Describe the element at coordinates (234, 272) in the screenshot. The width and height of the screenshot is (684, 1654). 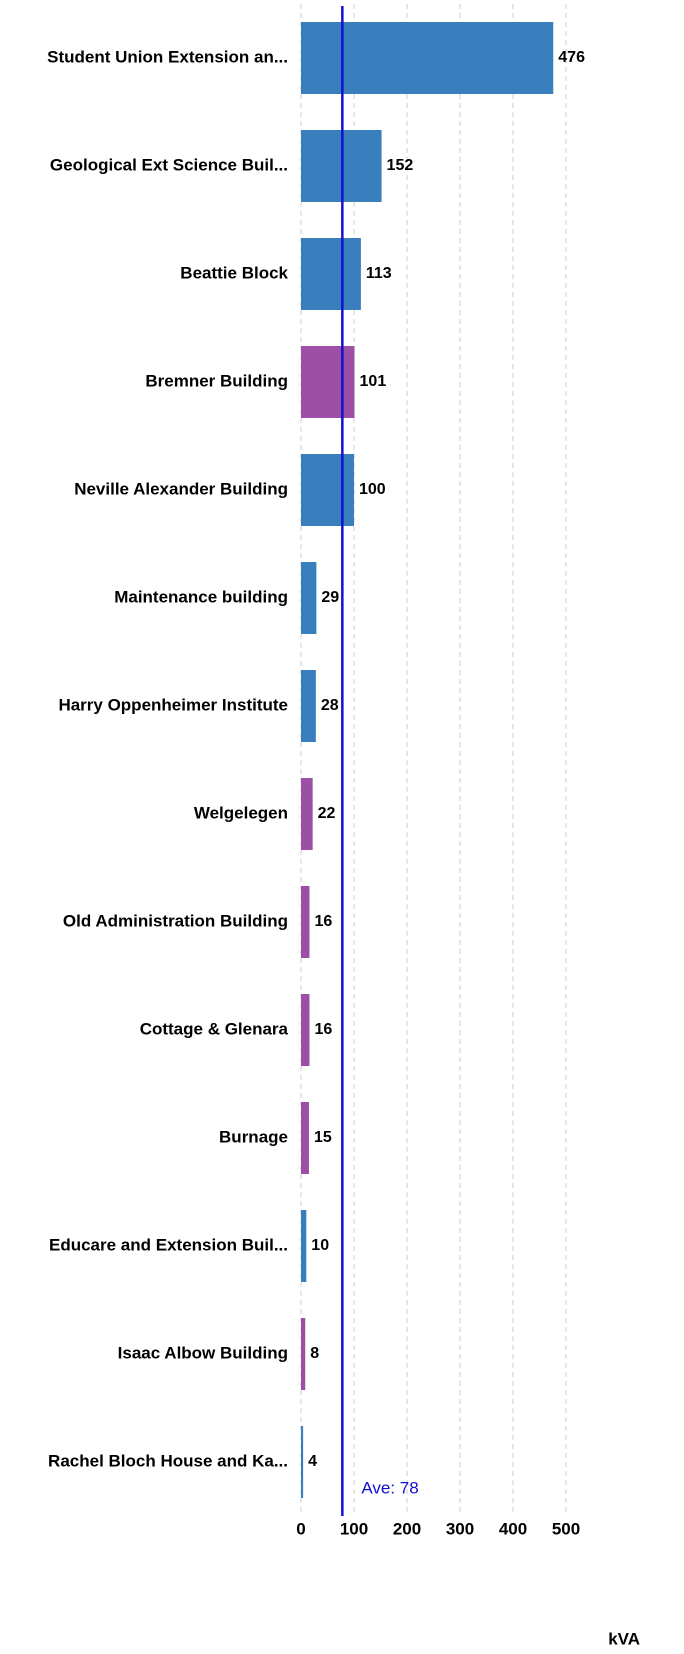
I see `y-tick-label: Beattie Block` at that location.